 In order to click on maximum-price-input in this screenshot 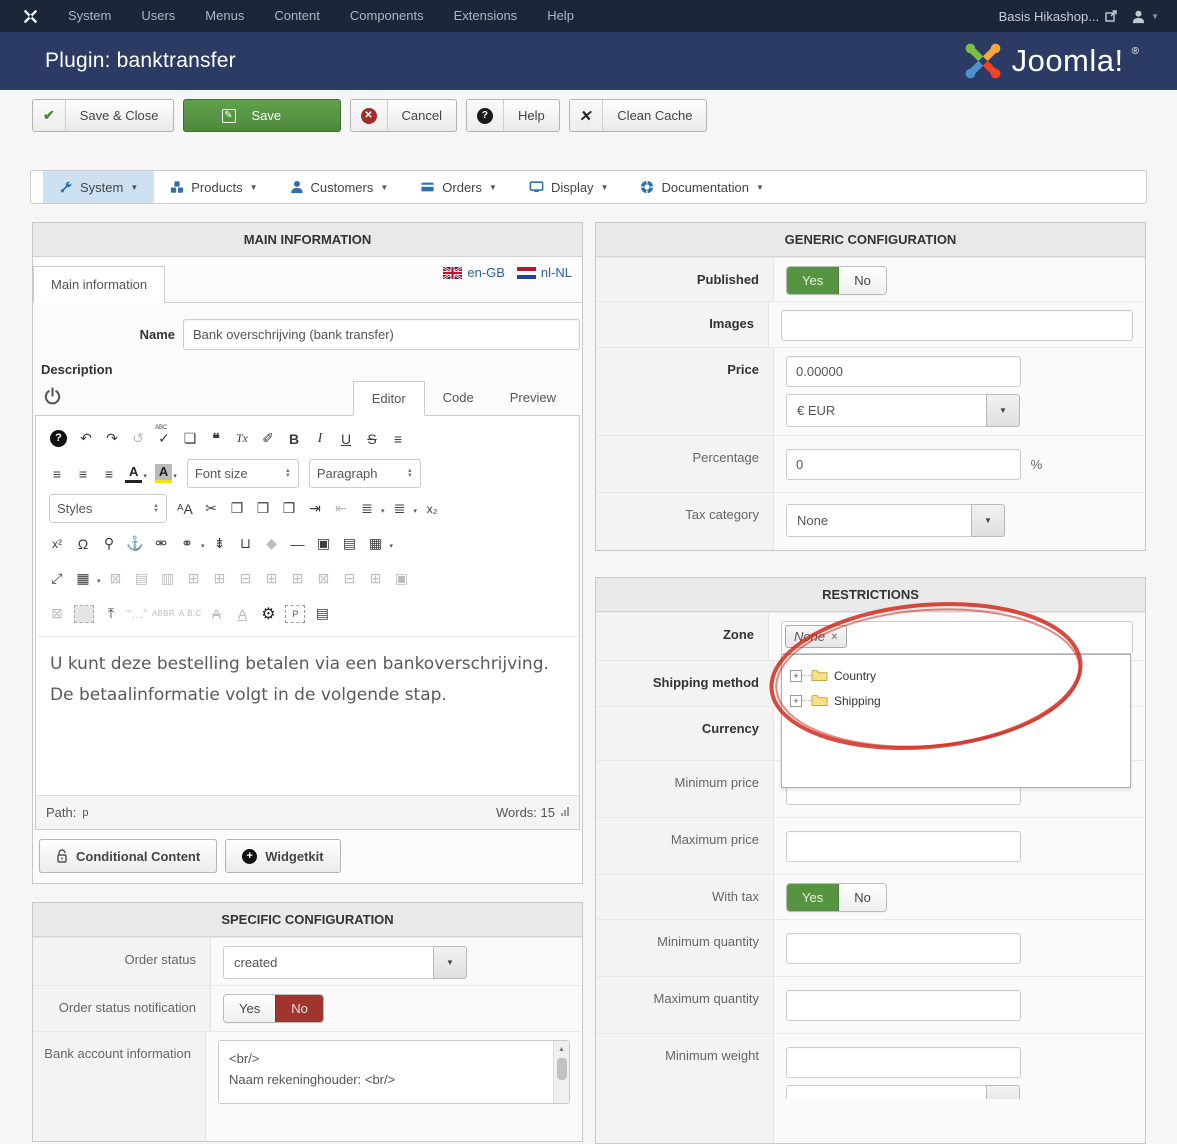, I will do `click(903, 846)`.